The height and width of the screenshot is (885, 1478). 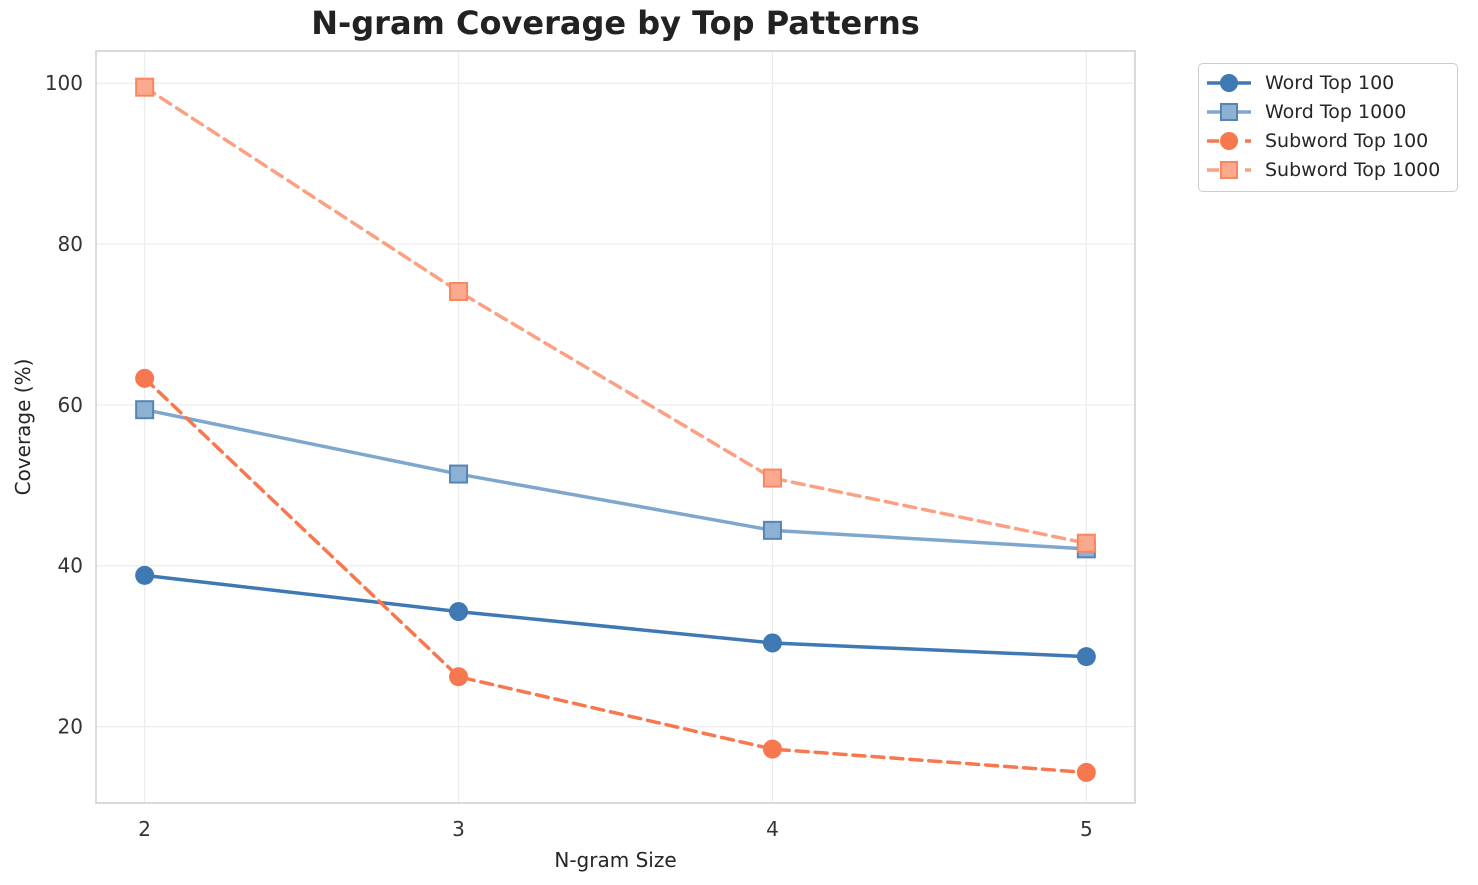 I want to click on y-tick-label: 60, so click(x=70, y=405).